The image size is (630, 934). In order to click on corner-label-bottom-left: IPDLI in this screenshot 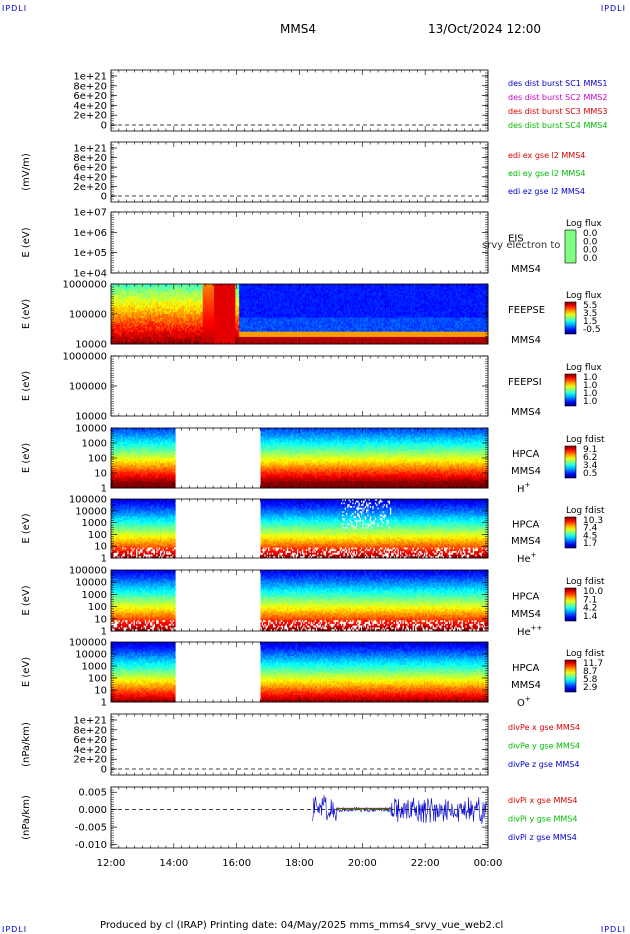, I will do `click(14, 929)`.